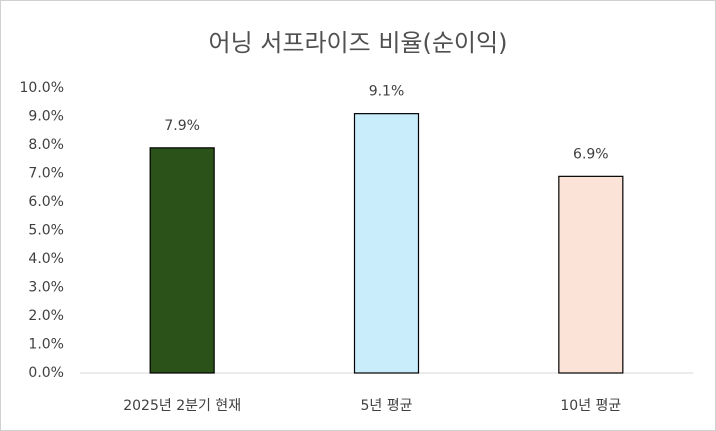 The image size is (716, 431). I want to click on y-tick-label: 5.0%, so click(46, 231).